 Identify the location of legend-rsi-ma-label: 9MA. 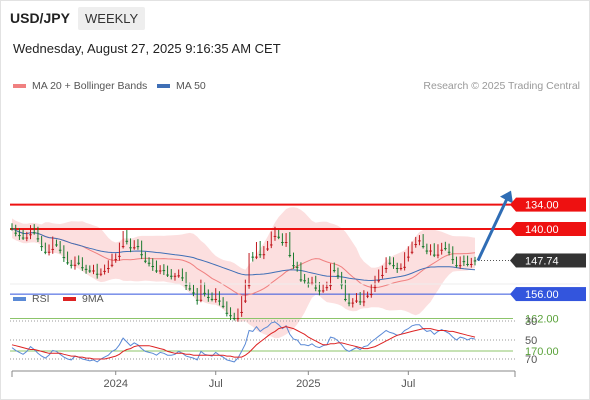
(93, 299).